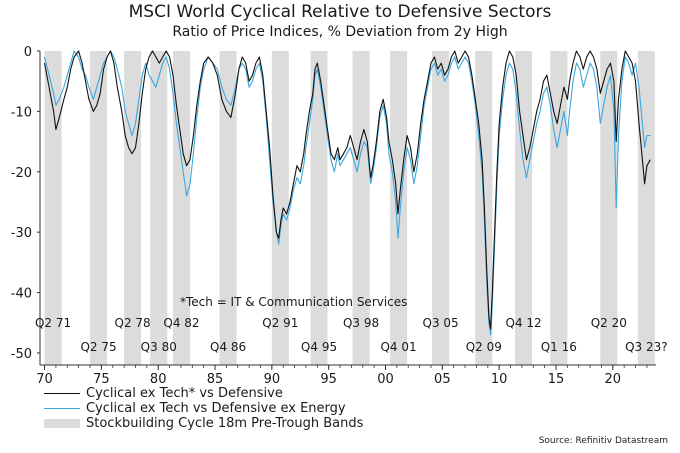 This screenshot has height=453, width=680. What do you see at coordinates (556, 379) in the screenshot?
I see `x-tick-label: 15` at bounding box center [556, 379].